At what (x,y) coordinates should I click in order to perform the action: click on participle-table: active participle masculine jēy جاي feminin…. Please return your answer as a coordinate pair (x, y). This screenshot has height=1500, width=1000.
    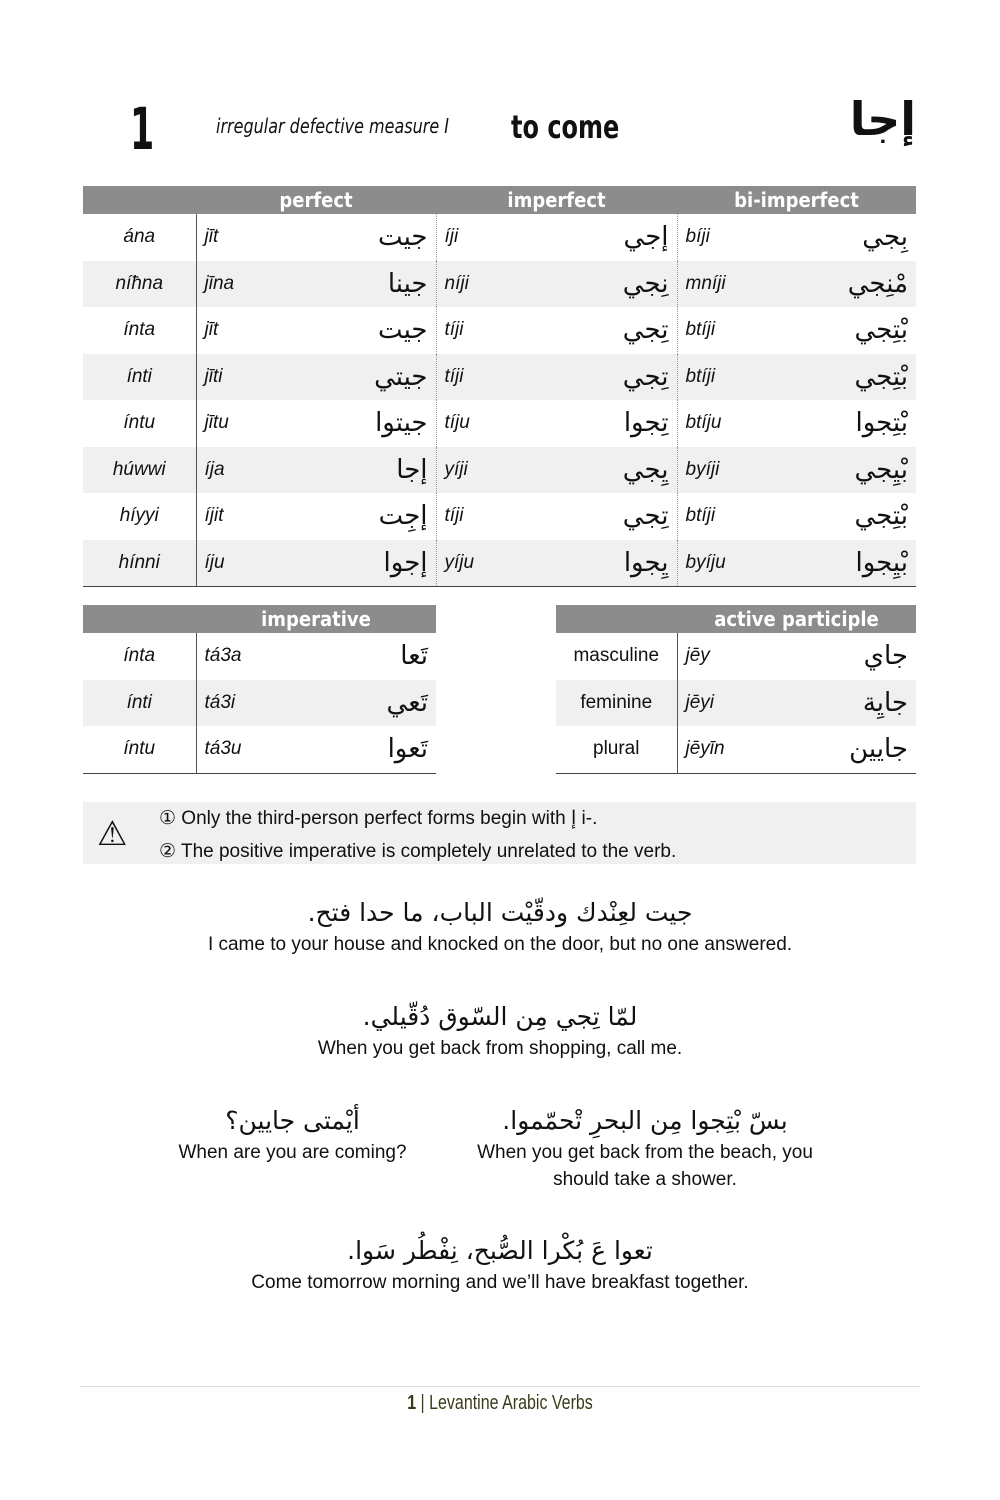
    Looking at the image, I should click on (736, 689).